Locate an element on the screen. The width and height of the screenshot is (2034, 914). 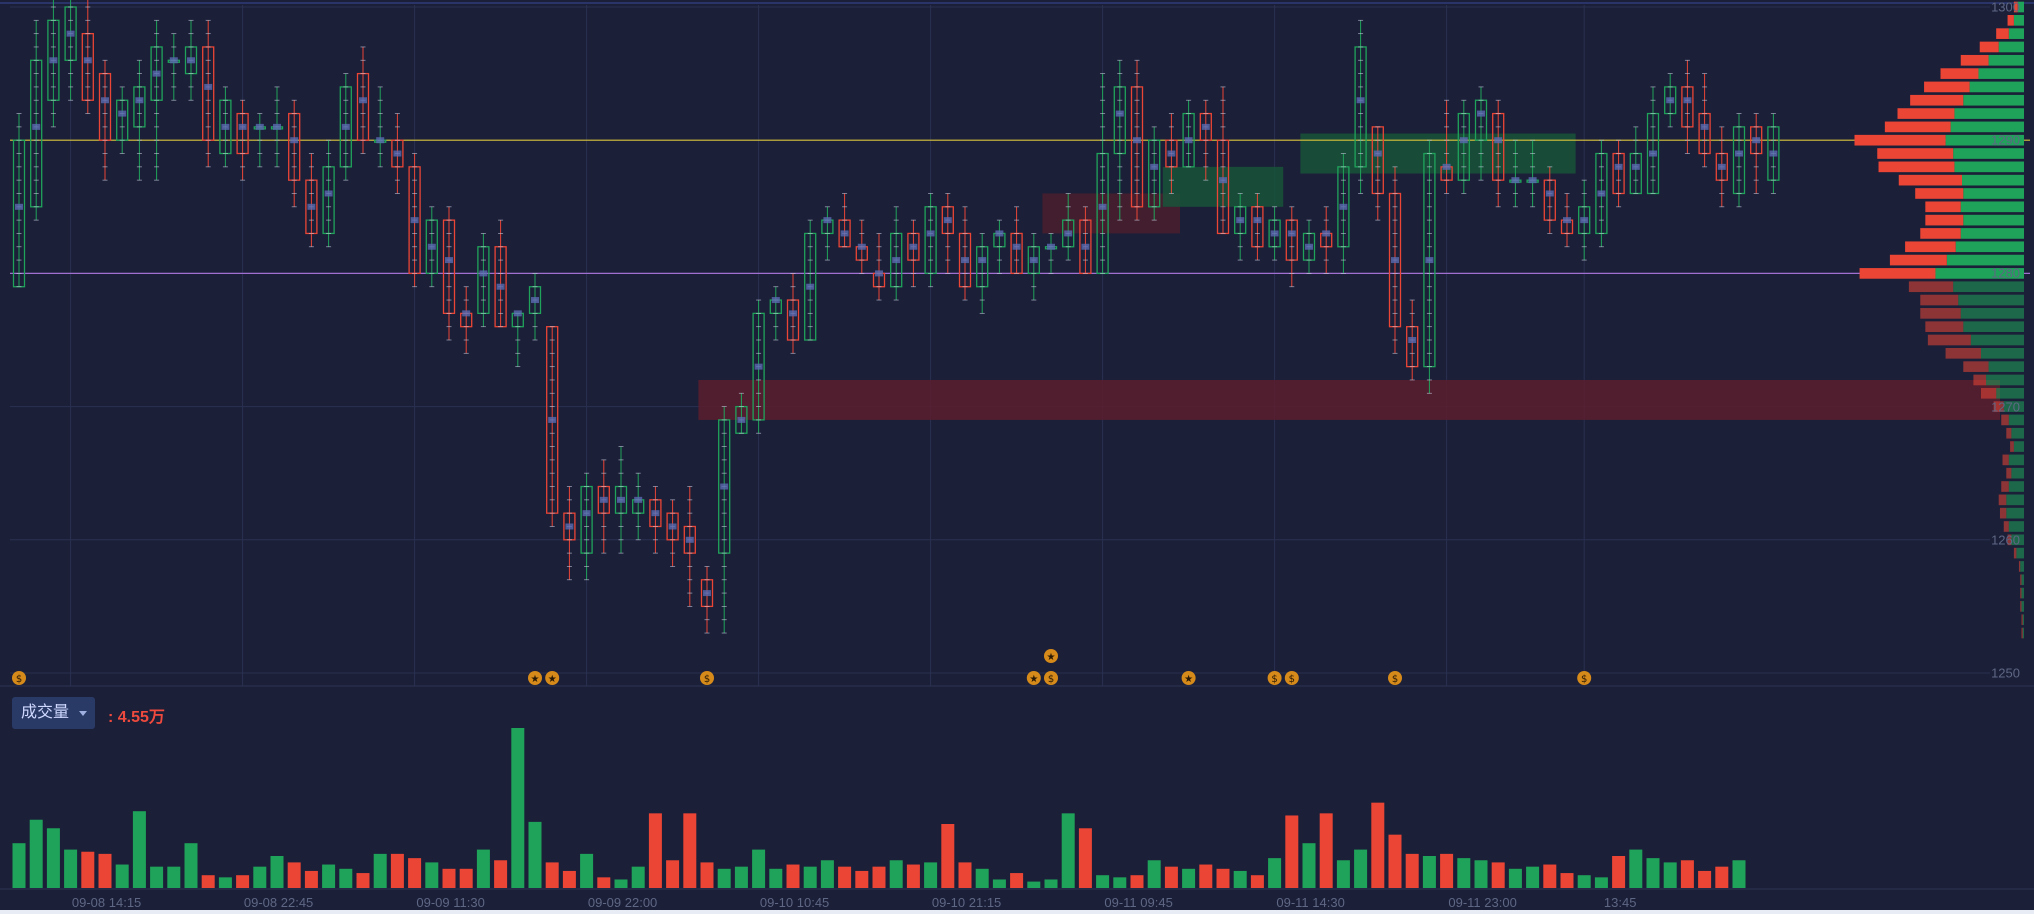
volume-indicator-selector: 成交量 is located at coordinates (53, 713).